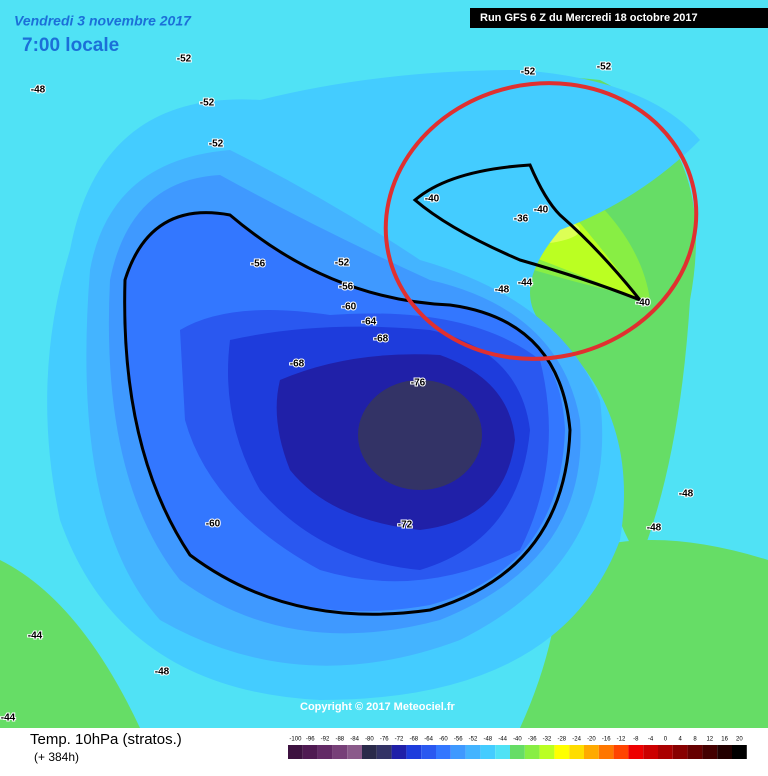 Image resolution: width=768 pixels, height=776 pixels. Describe the element at coordinates (695, 740) in the screenshot. I see `legend-tick-label: 8` at that location.